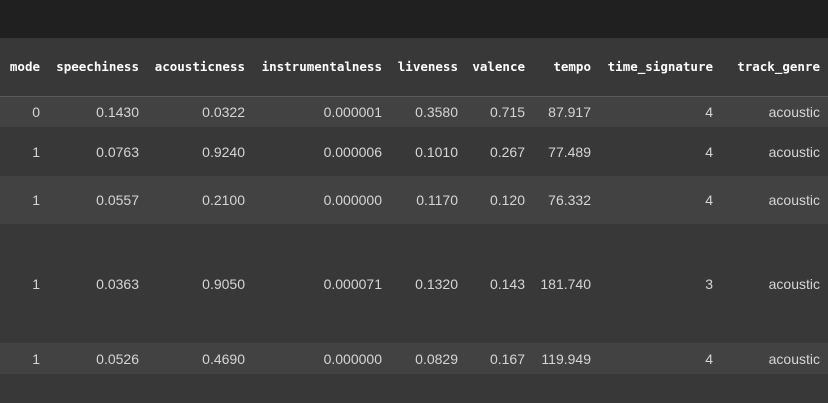 The width and height of the screenshot is (828, 403). What do you see at coordinates (436, 358) in the screenshot?
I see `cell-liveness: 0.0829` at bounding box center [436, 358].